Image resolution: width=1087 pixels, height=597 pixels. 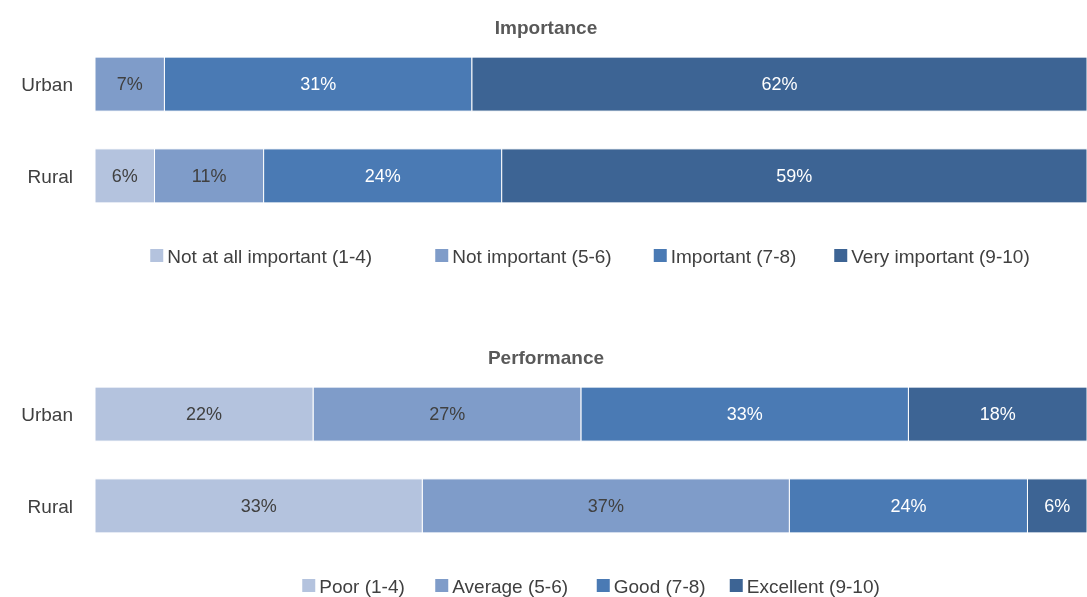 I want to click on data-label: 7%, so click(x=129, y=84).